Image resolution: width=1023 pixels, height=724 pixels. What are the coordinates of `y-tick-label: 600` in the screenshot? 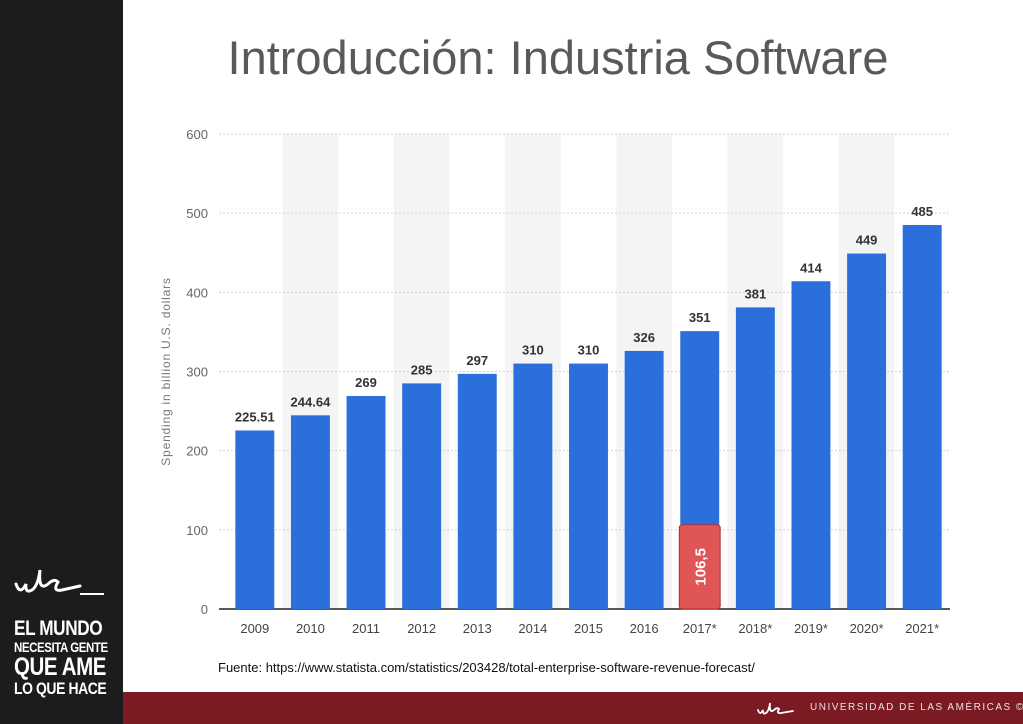 It's located at (197, 134).